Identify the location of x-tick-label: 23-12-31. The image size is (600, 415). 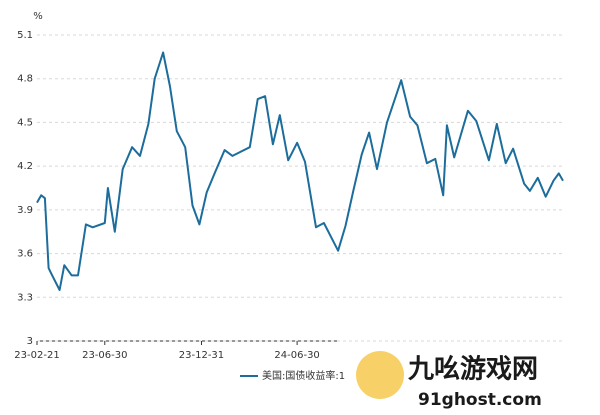
(201, 355).